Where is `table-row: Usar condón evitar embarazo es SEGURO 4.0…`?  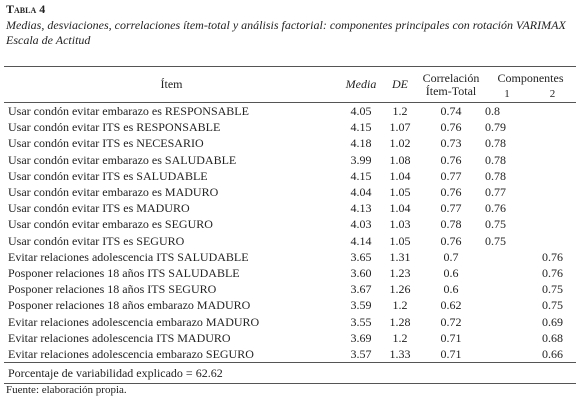 table-row: Usar condón evitar embarazo es SEGURO 4.0… is located at coordinates (290, 224).